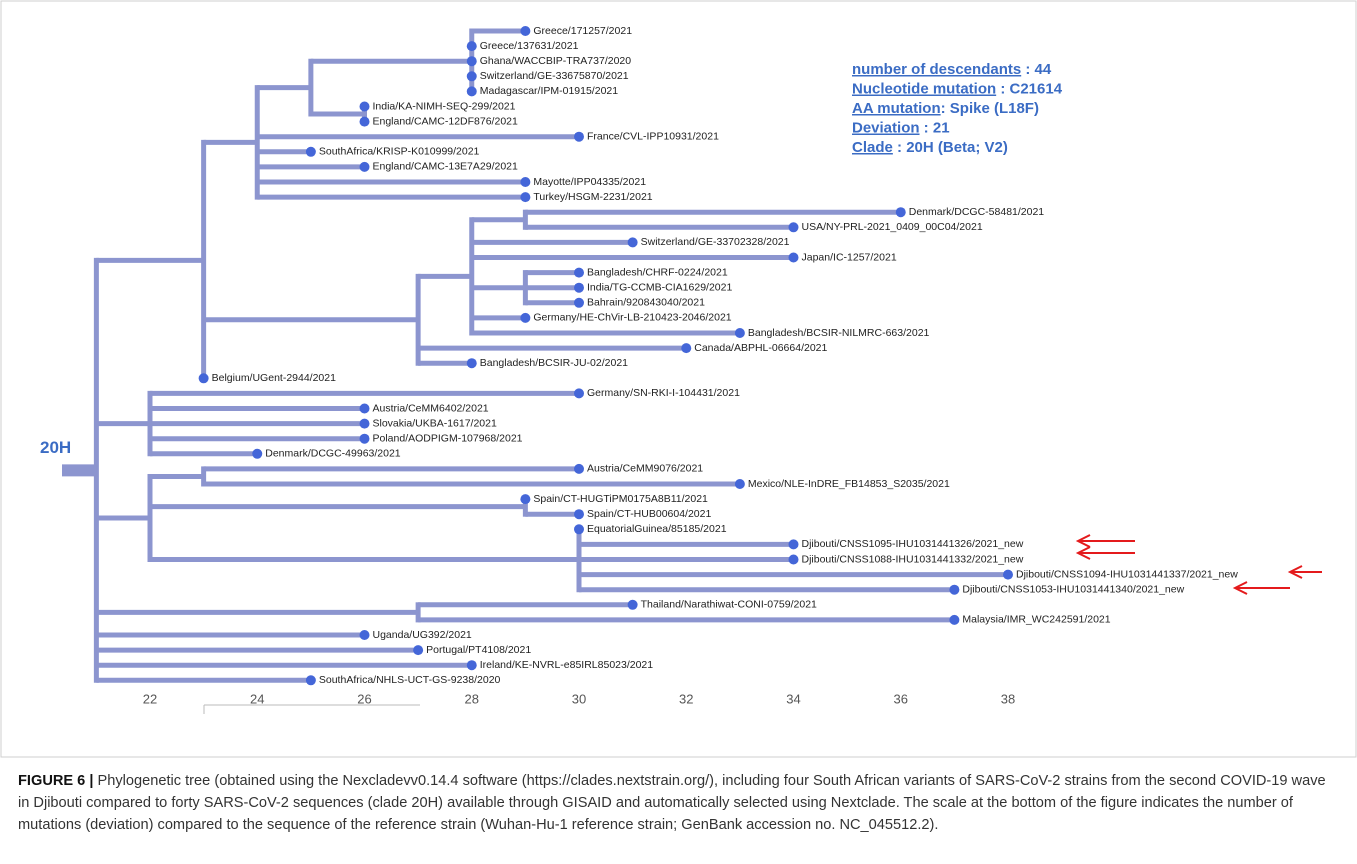  I want to click on tip-label: Greece/171257/2021, so click(582, 31).